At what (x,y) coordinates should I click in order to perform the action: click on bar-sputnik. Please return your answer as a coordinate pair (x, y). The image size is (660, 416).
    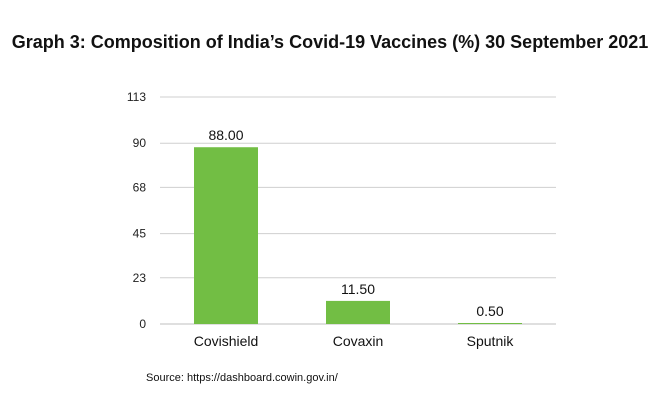
    Looking at the image, I should click on (490, 323).